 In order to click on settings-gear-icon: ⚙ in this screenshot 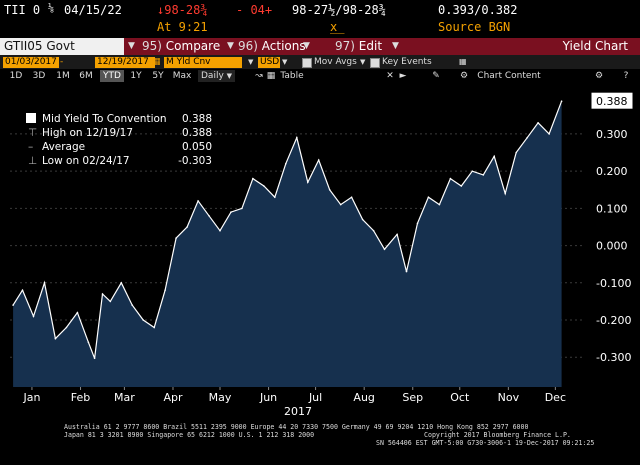, I will do `click(599, 76)`.